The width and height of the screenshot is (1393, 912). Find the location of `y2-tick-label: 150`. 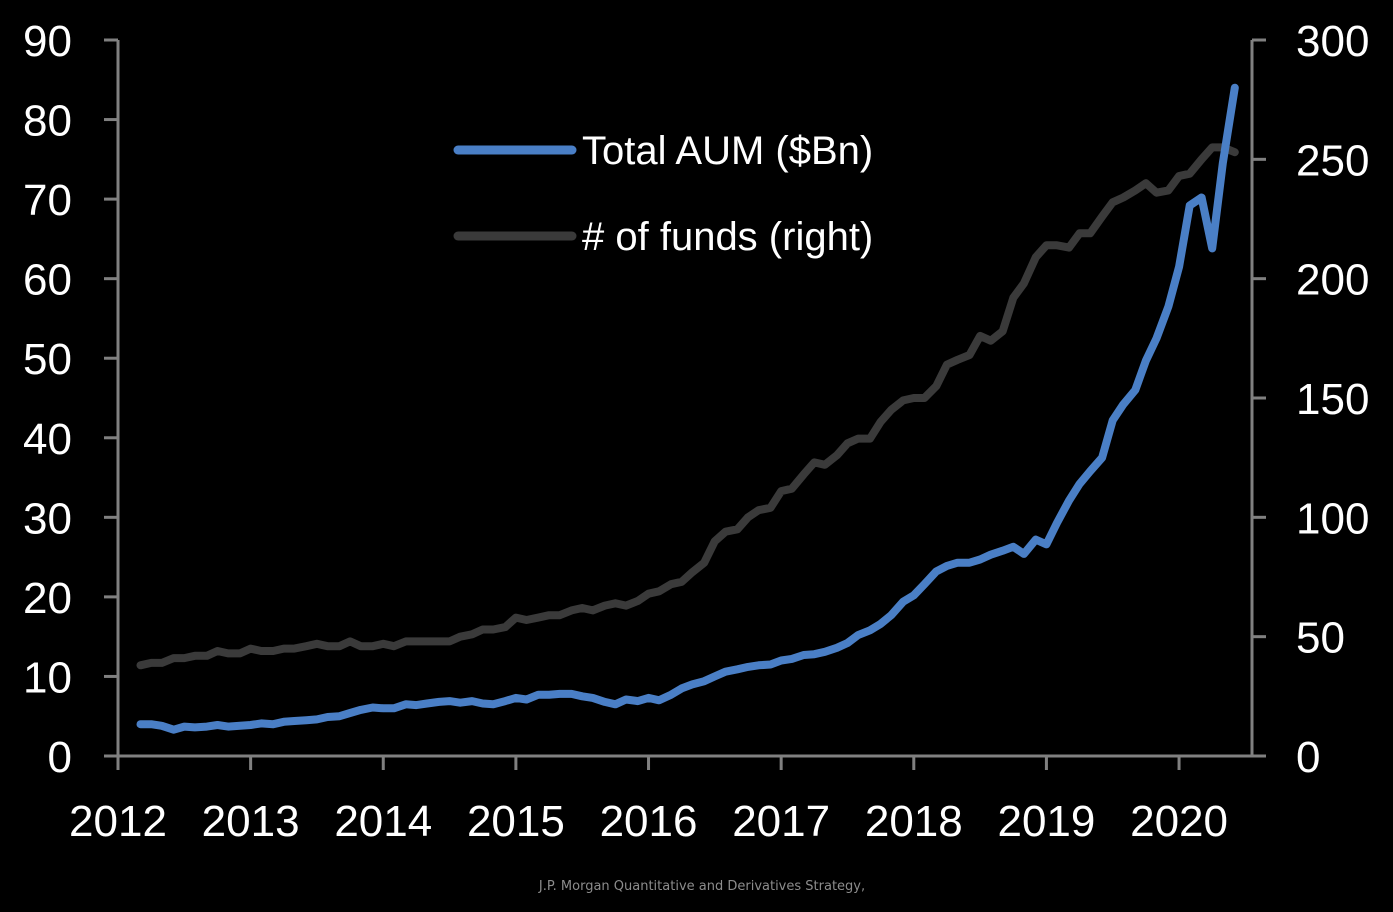

y2-tick-label: 150 is located at coordinates (1332, 399).